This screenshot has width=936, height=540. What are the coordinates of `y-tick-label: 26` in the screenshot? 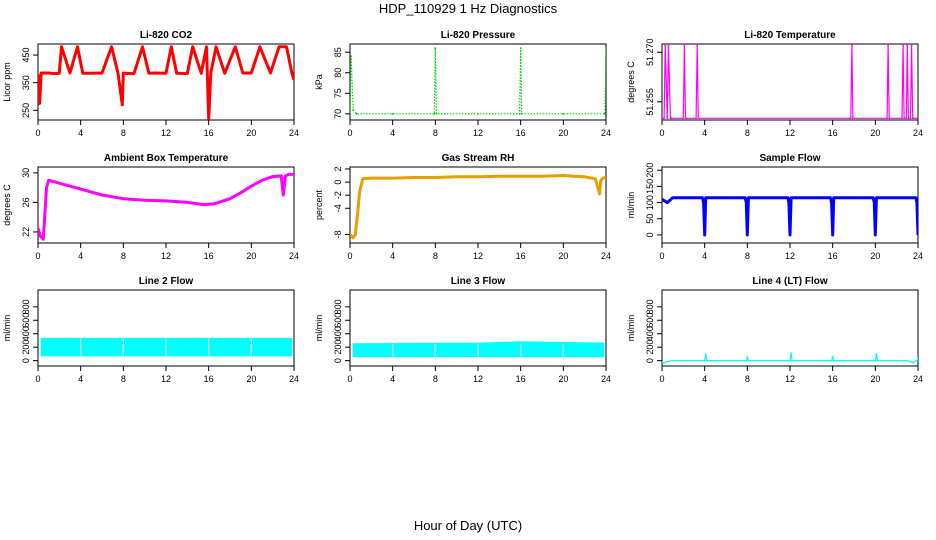 It's located at (26, 202).